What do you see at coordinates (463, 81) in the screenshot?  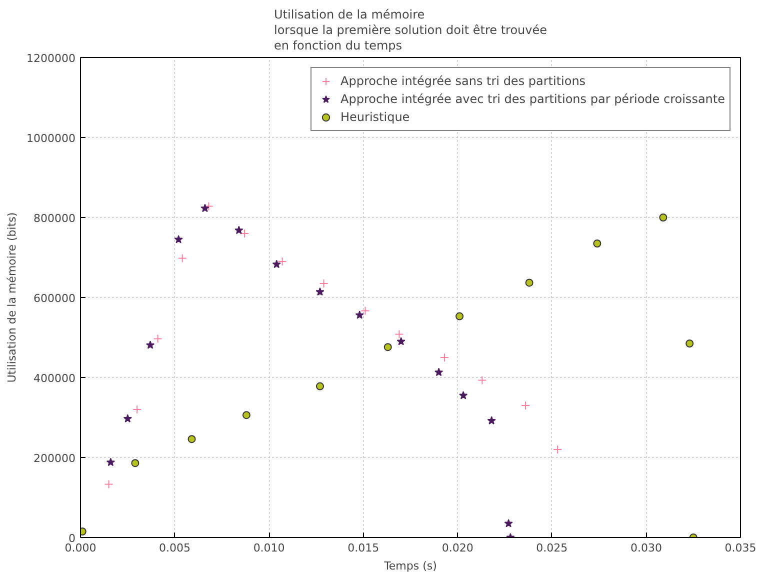 I see `legend-label: Approche intégrée sans tri des partitions` at bounding box center [463, 81].